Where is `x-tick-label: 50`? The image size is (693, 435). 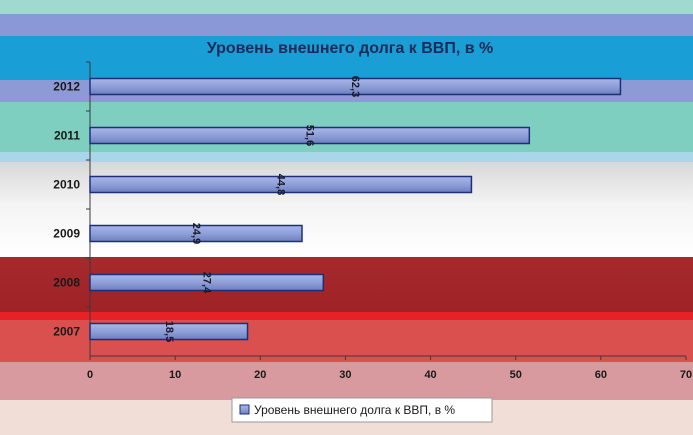
x-tick-label: 50 is located at coordinates (516, 375).